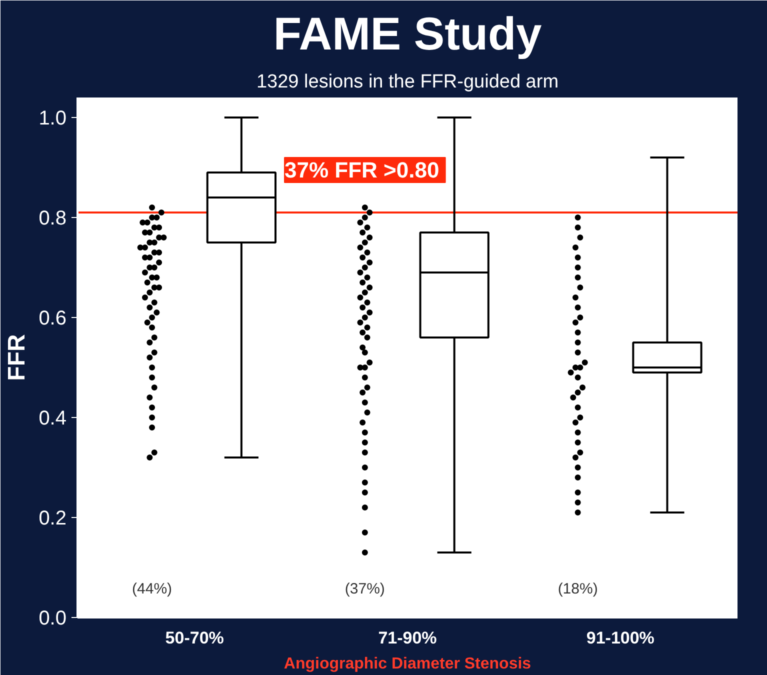 The image size is (767, 675). What do you see at coordinates (52, 119) in the screenshot?
I see `y-tick-label: 1.0` at bounding box center [52, 119].